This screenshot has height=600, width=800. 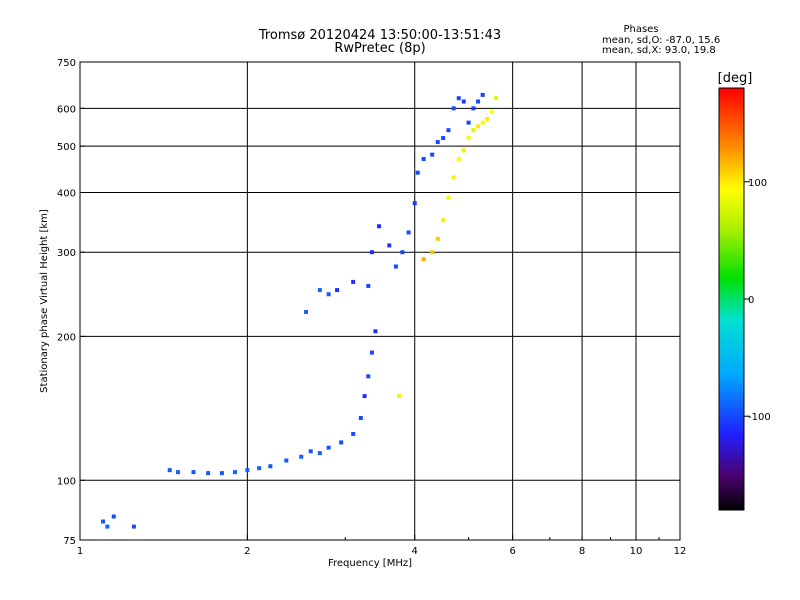 I want to click on colorbar, so click(x=731, y=299).